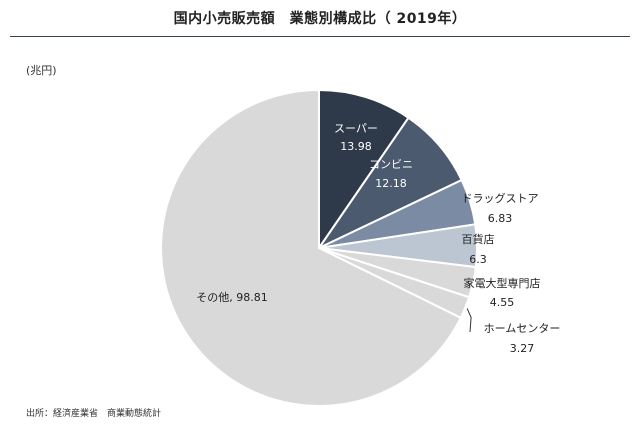 Image resolution: width=640 pixels, height=438 pixels. What do you see at coordinates (231, 297) in the screenshot?
I see `slice-label: その他, 98.81` at bounding box center [231, 297].